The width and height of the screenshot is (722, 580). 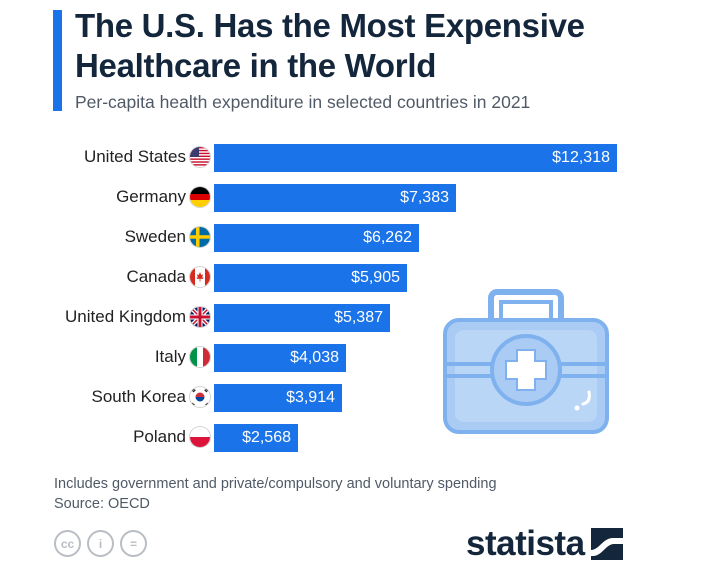 What do you see at coordinates (102, 504) in the screenshot?
I see `source-note: Source: OECD` at bounding box center [102, 504].